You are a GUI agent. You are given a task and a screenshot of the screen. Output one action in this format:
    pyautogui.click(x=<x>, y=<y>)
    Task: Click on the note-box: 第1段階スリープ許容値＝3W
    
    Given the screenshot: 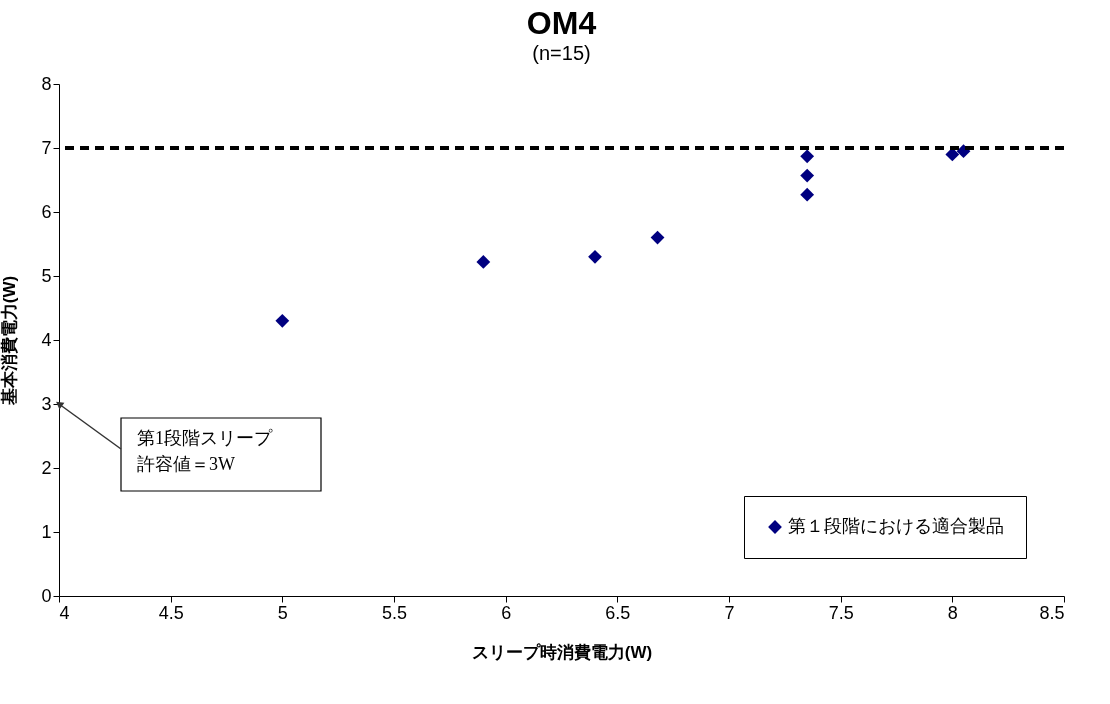 What is the action you would take?
    pyautogui.click(x=221, y=454)
    